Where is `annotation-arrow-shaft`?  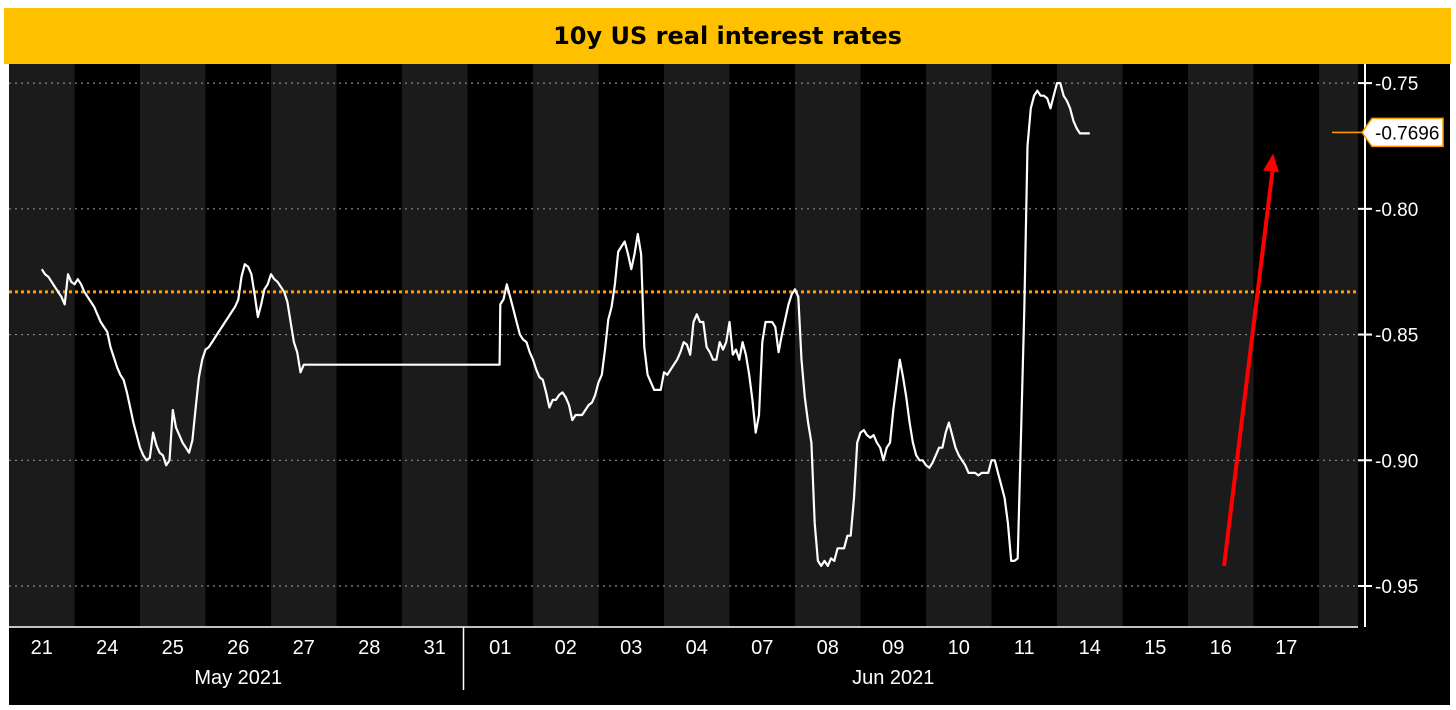 annotation-arrow-shaft is located at coordinates (1249, 366).